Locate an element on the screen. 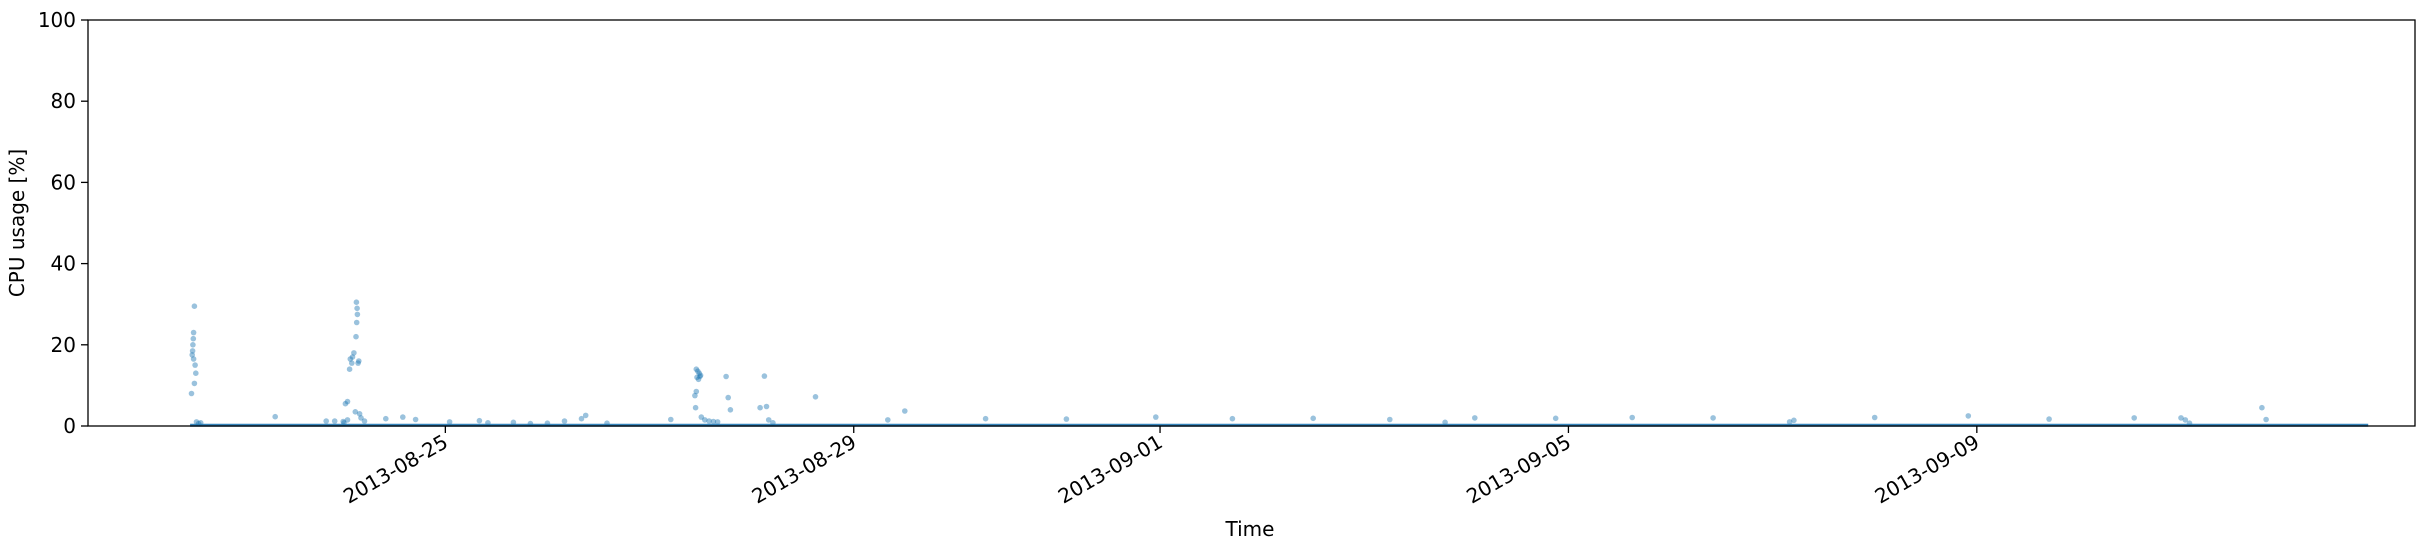 This screenshot has width=2424, height=551. y-tick-label: 0 is located at coordinates (69, 426).